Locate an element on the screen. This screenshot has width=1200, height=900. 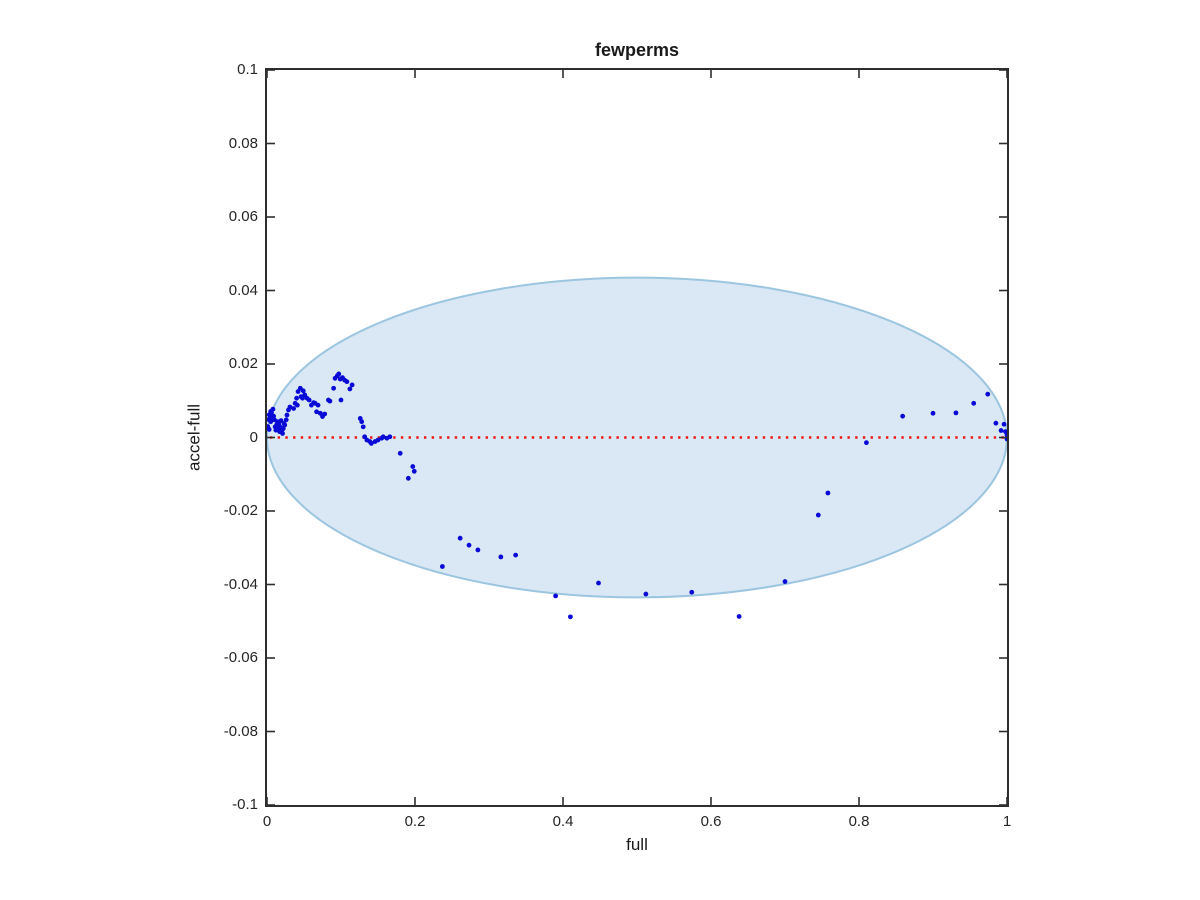
y-tick-label: 0.04 is located at coordinates (243, 290).